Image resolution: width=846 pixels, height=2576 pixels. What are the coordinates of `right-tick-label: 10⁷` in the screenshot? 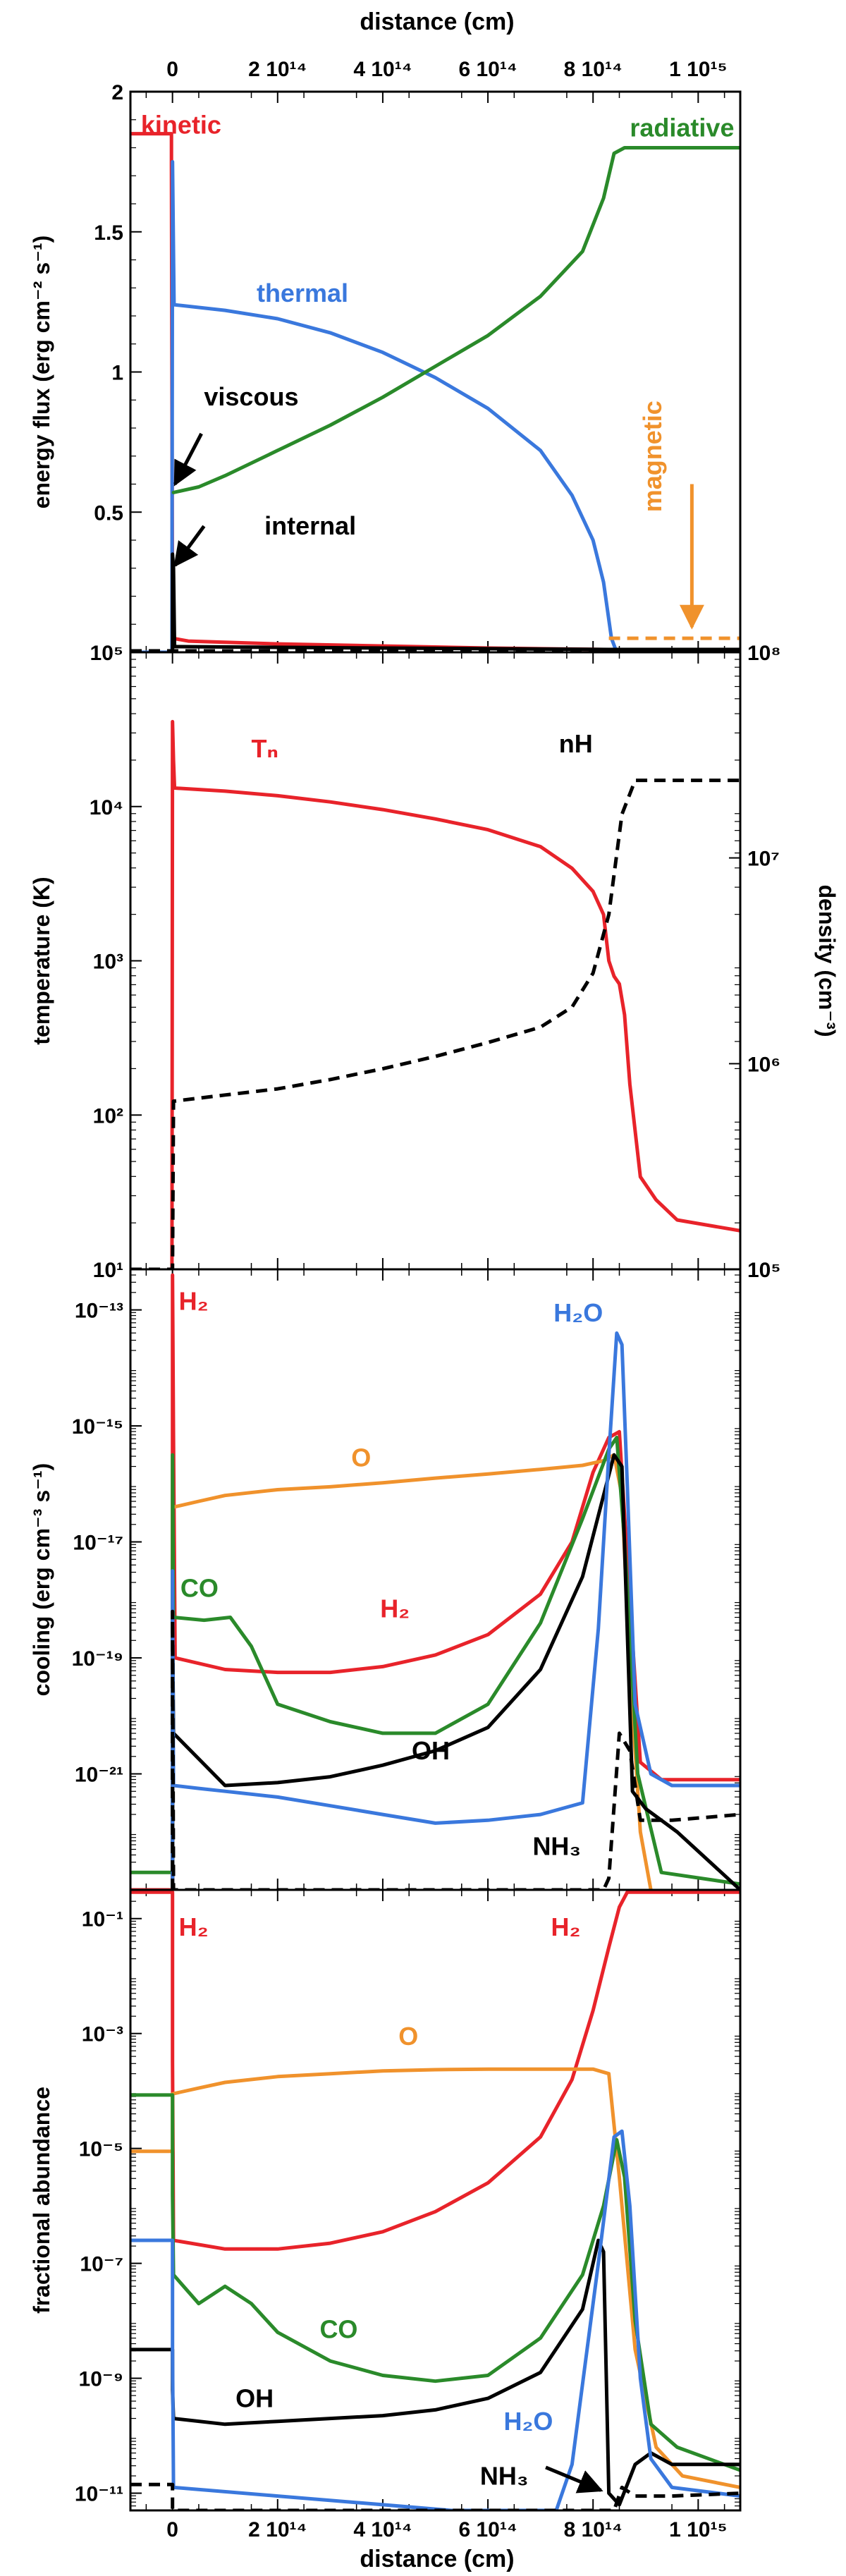 It's located at (763, 860).